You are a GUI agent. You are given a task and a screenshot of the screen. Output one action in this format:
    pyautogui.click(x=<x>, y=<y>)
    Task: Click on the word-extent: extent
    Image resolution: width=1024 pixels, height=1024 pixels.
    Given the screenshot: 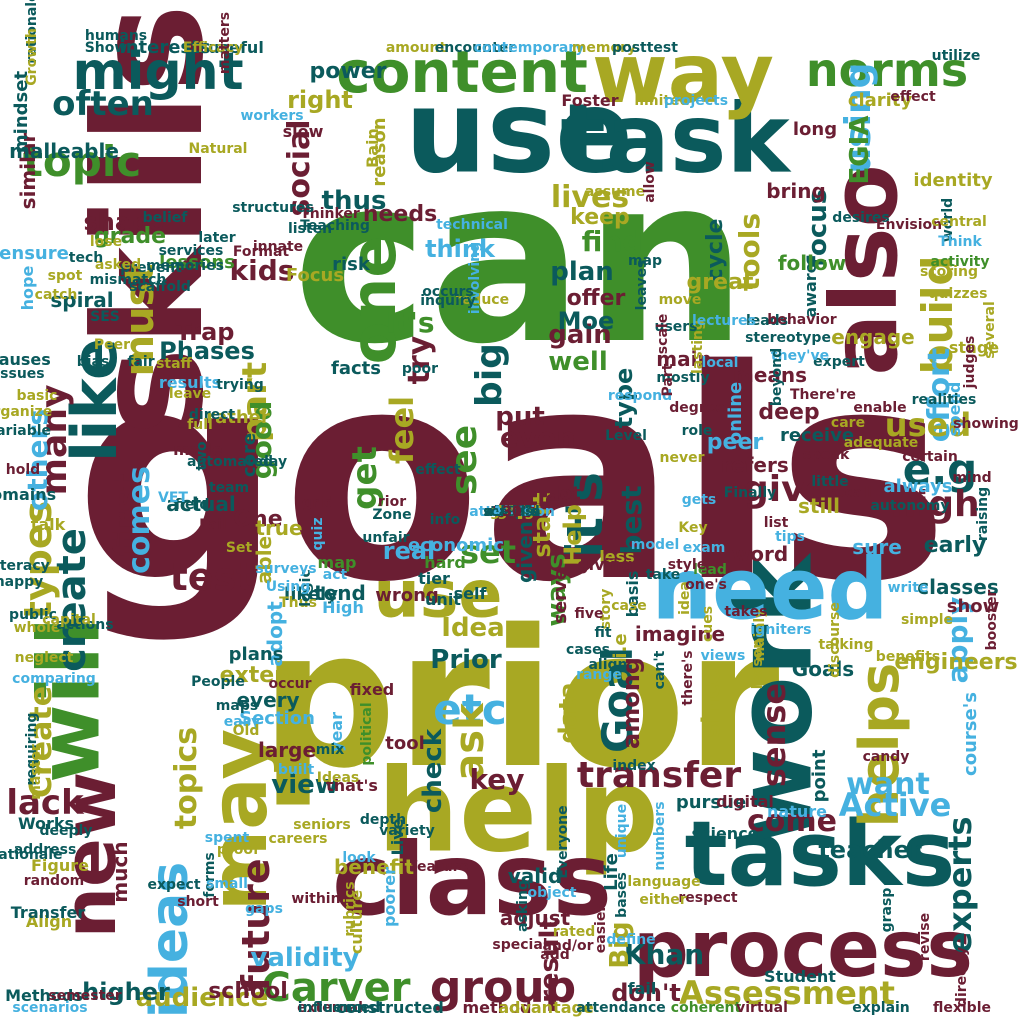 What is the action you would take?
    pyautogui.click(x=260, y=675)
    